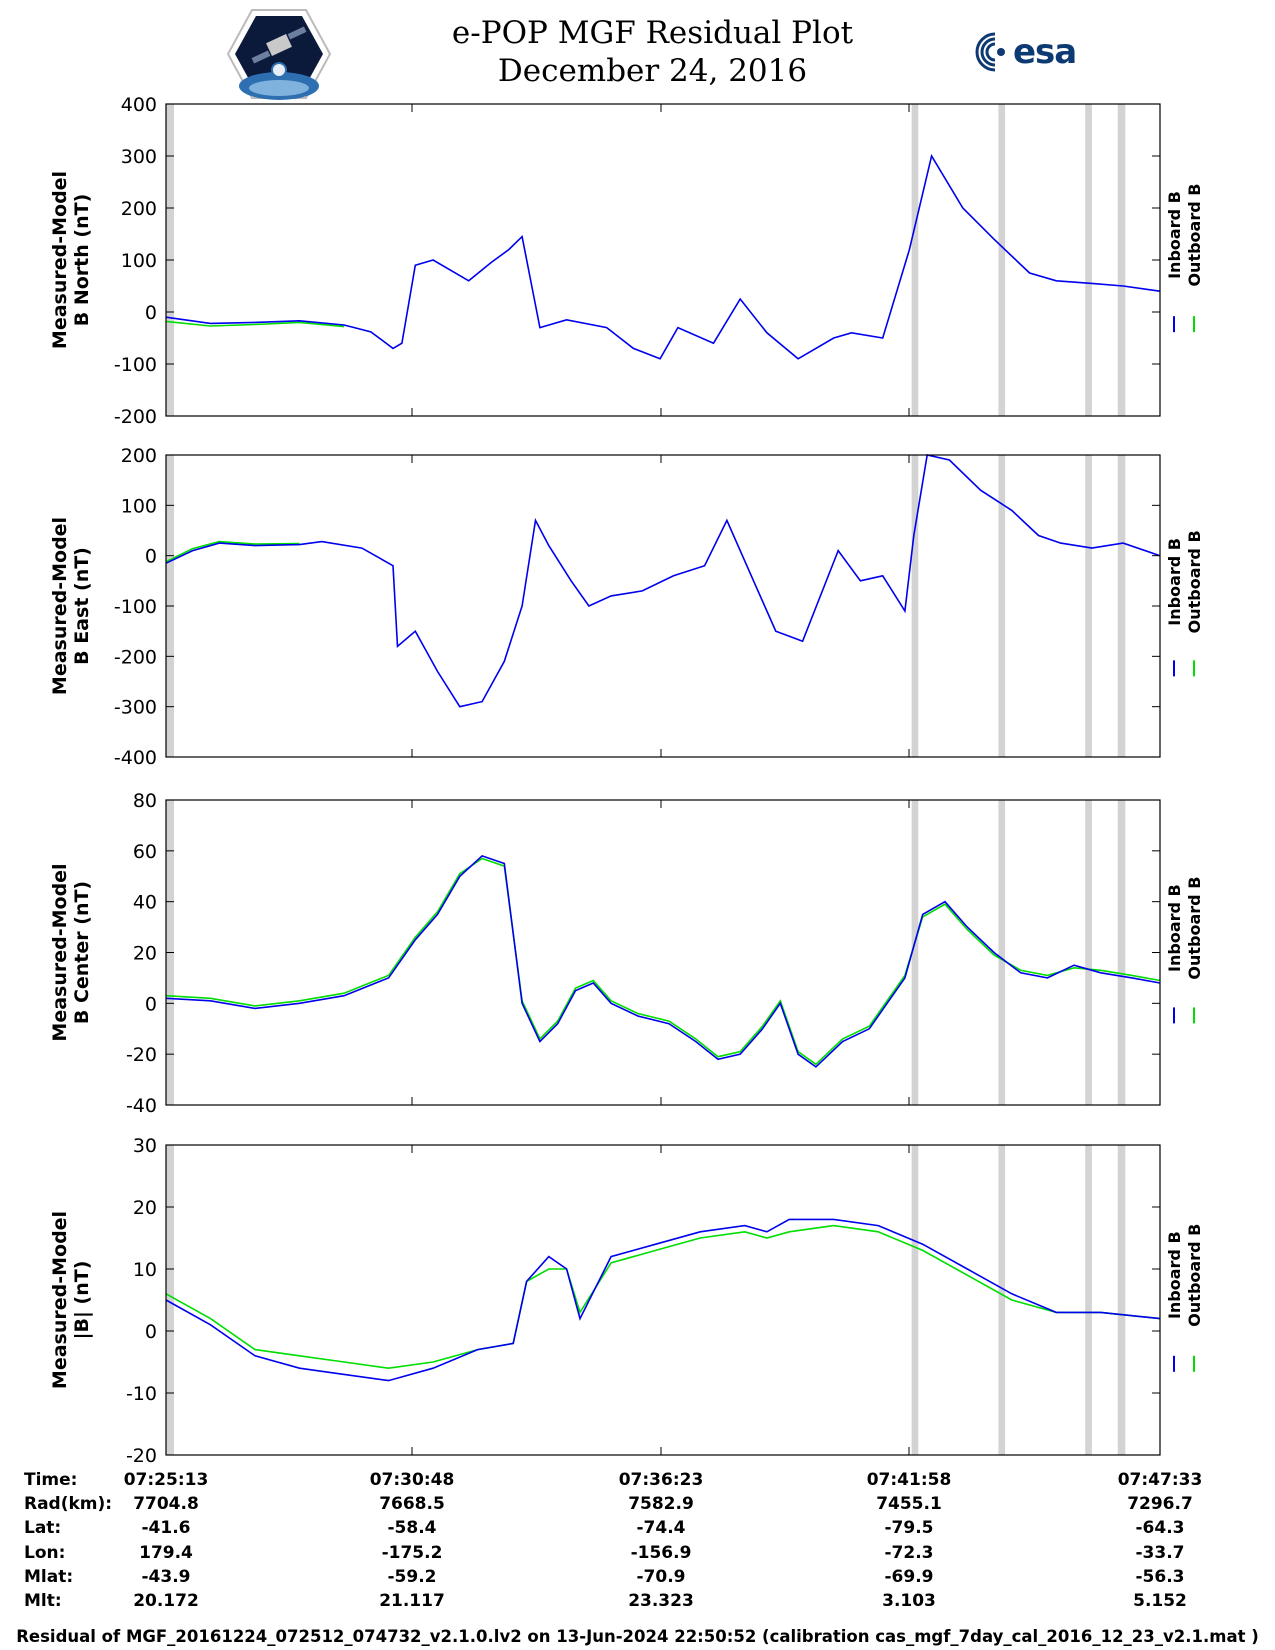  Describe the element at coordinates (49, 1577) in the screenshot. I see `ephemeris-row-label: Mlat:` at that location.